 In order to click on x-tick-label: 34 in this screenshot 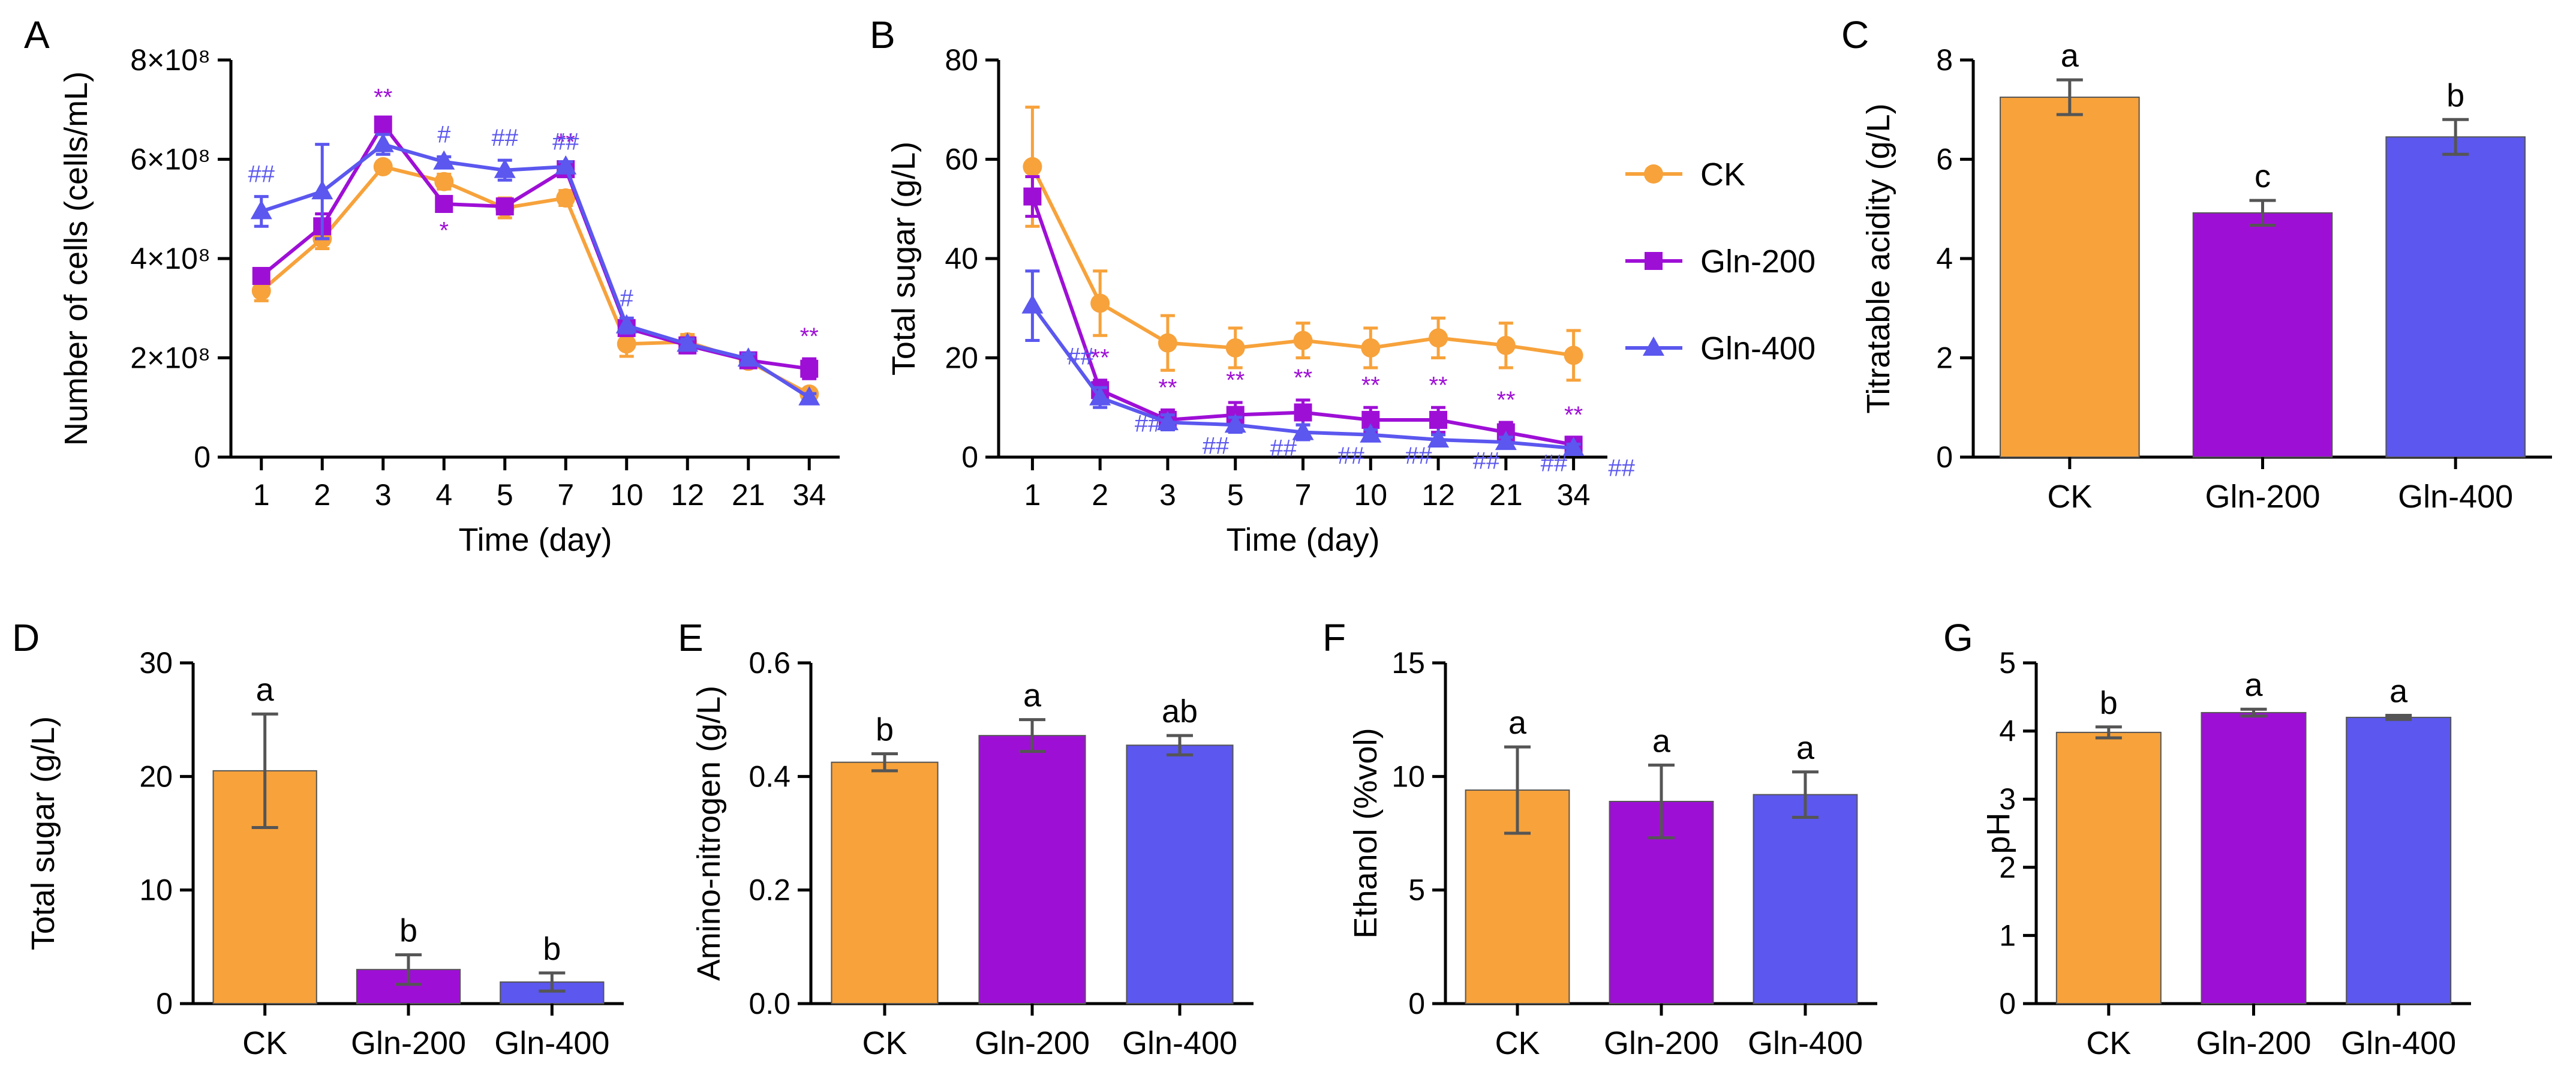, I will do `click(809, 495)`.